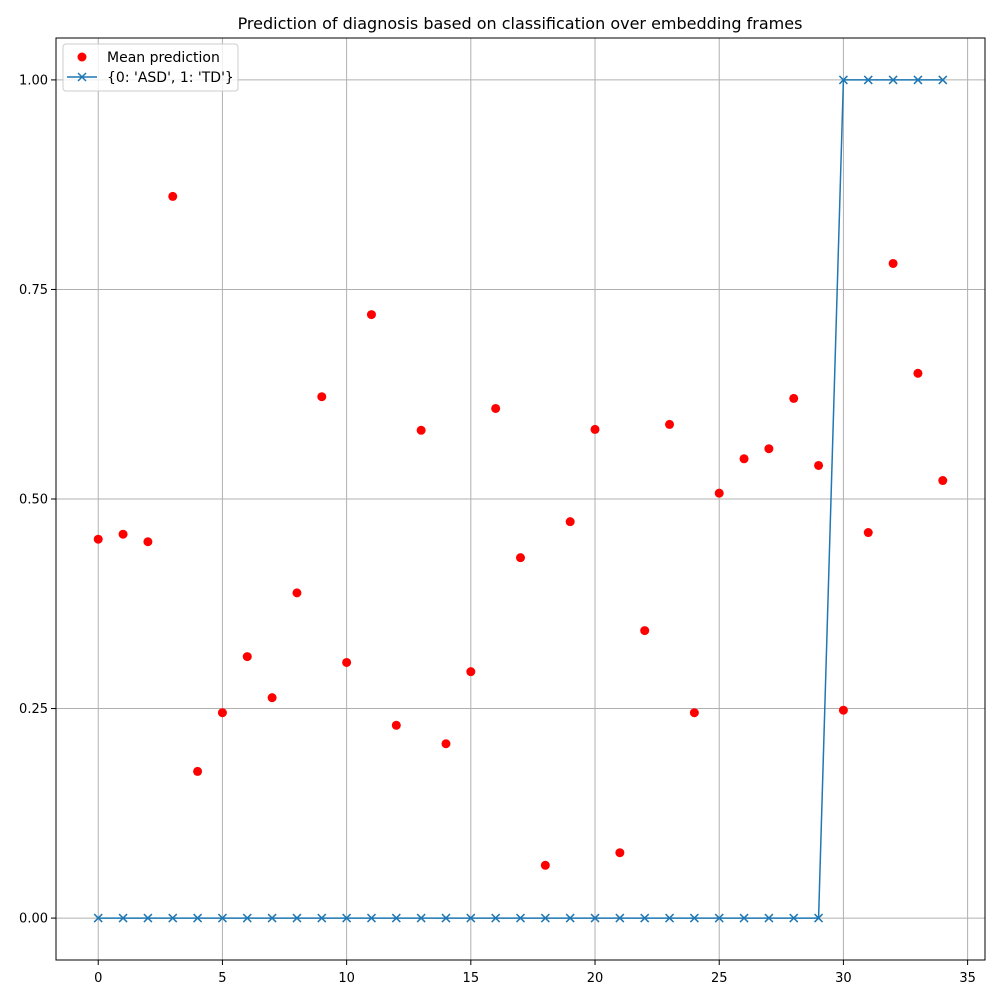  Describe the element at coordinates (170, 78) in the screenshot. I see `legend-label-asd-td: {0: 'ASD', 1: 'TD'}` at that location.